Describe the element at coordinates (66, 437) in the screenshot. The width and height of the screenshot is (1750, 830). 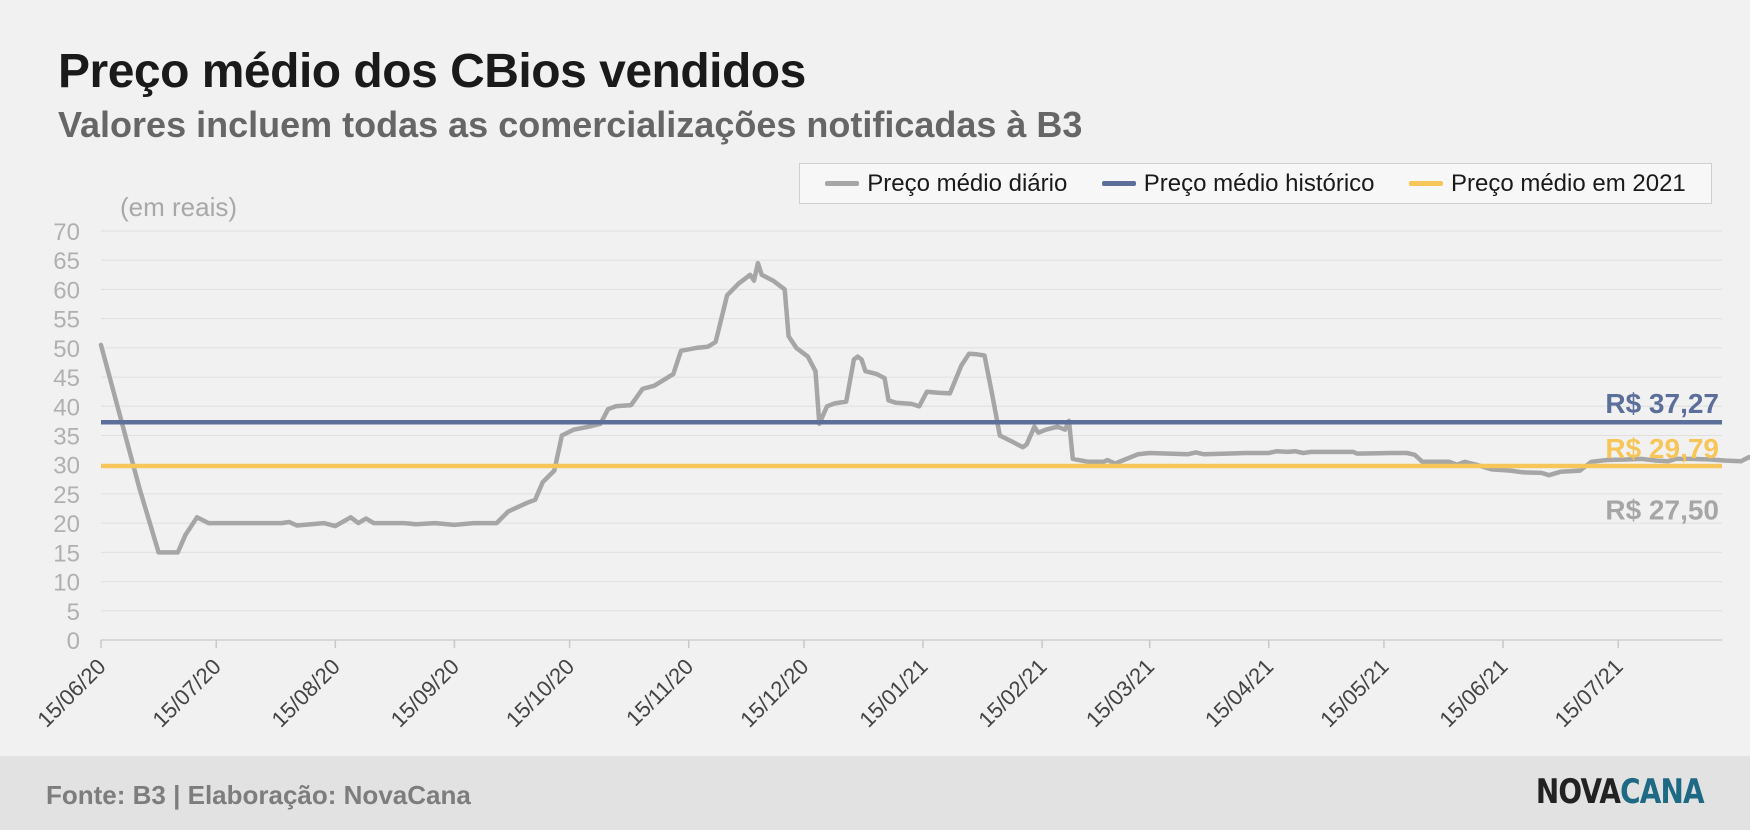
I see `y-tick-label: 35` at that location.